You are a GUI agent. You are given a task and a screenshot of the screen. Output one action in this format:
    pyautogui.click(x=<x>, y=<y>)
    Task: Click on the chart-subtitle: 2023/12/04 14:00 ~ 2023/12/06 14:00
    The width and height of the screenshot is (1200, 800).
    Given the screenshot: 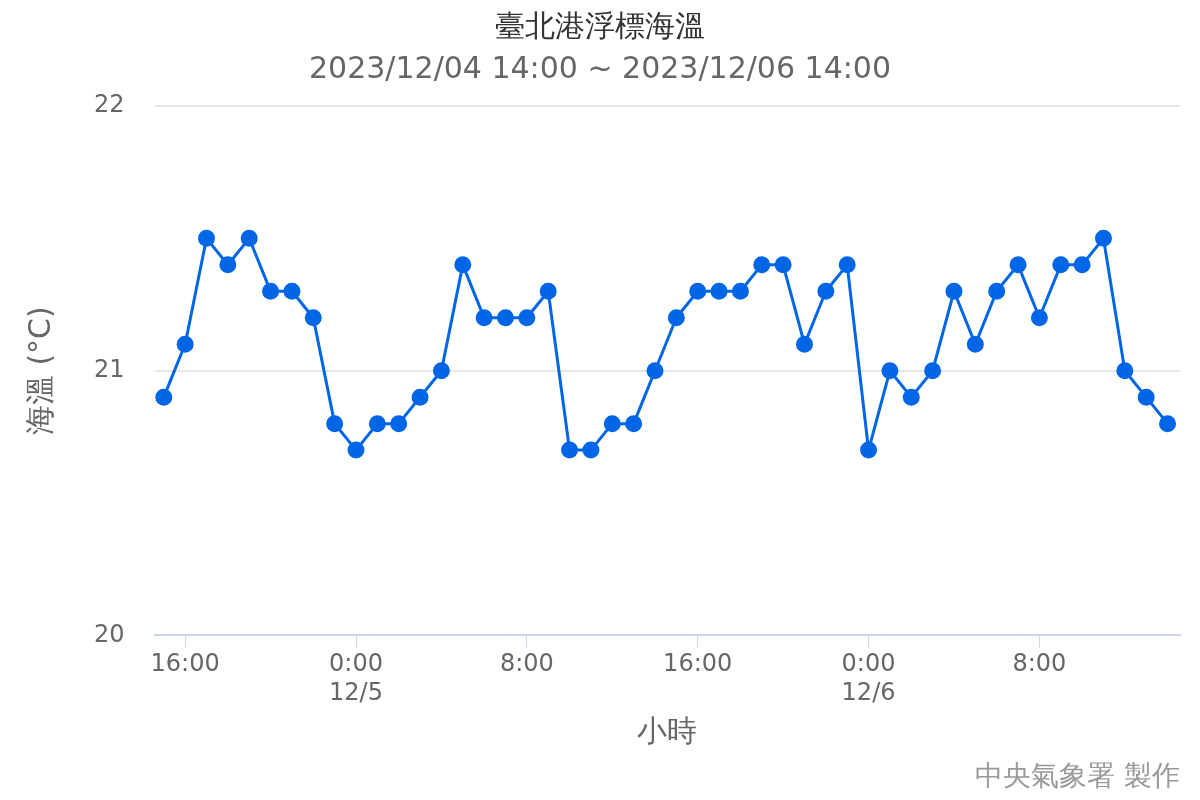 What is the action you would take?
    pyautogui.click(x=600, y=67)
    